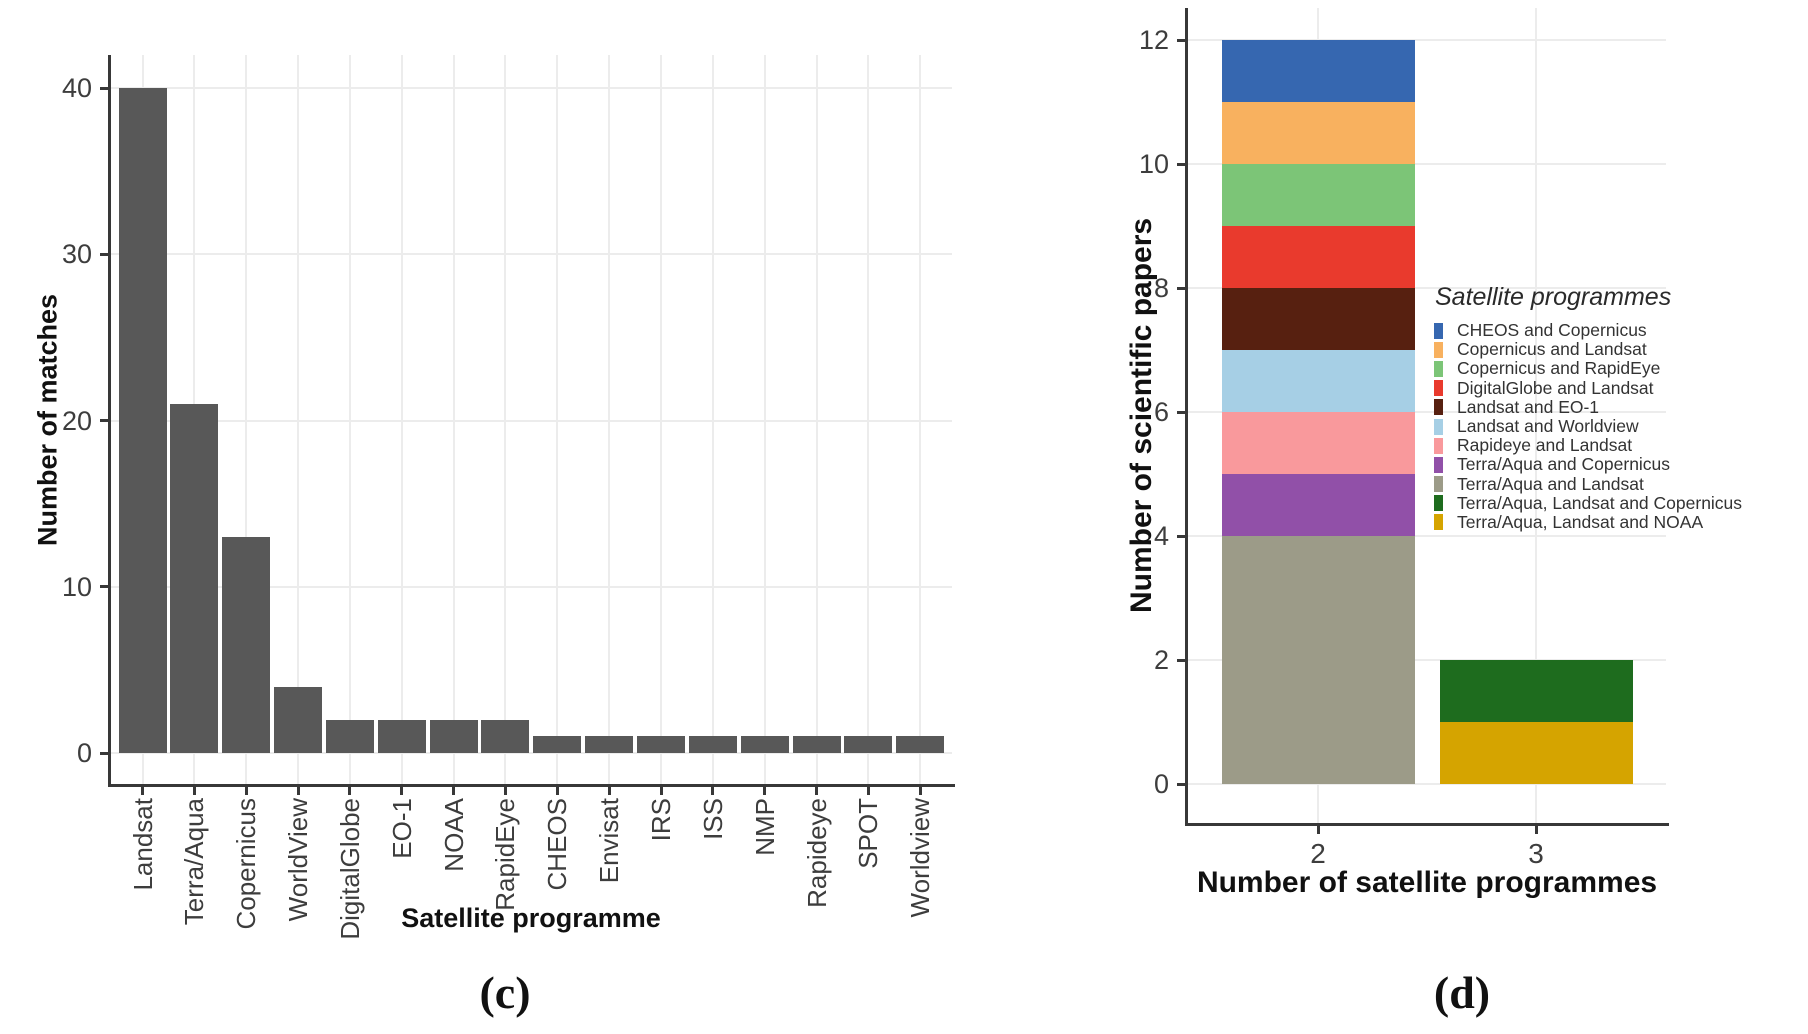 Image resolution: width=1808 pixels, height=1034 pixels. Describe the element at coordinates (764, 744) in the screenshot. I see `bar-nmp` at that location.